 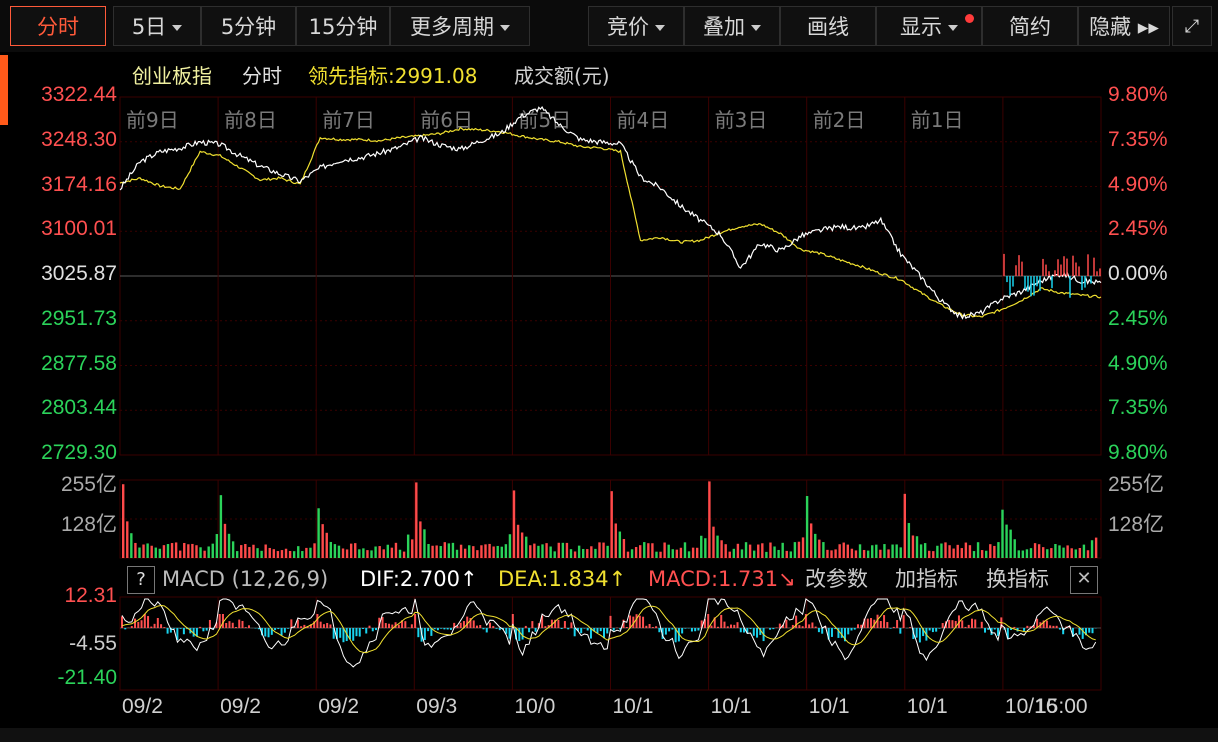 What do you see at coordinates (141, 580) in the screenshot?
I see `help-icon: ?` at bounding box center [141, 580].